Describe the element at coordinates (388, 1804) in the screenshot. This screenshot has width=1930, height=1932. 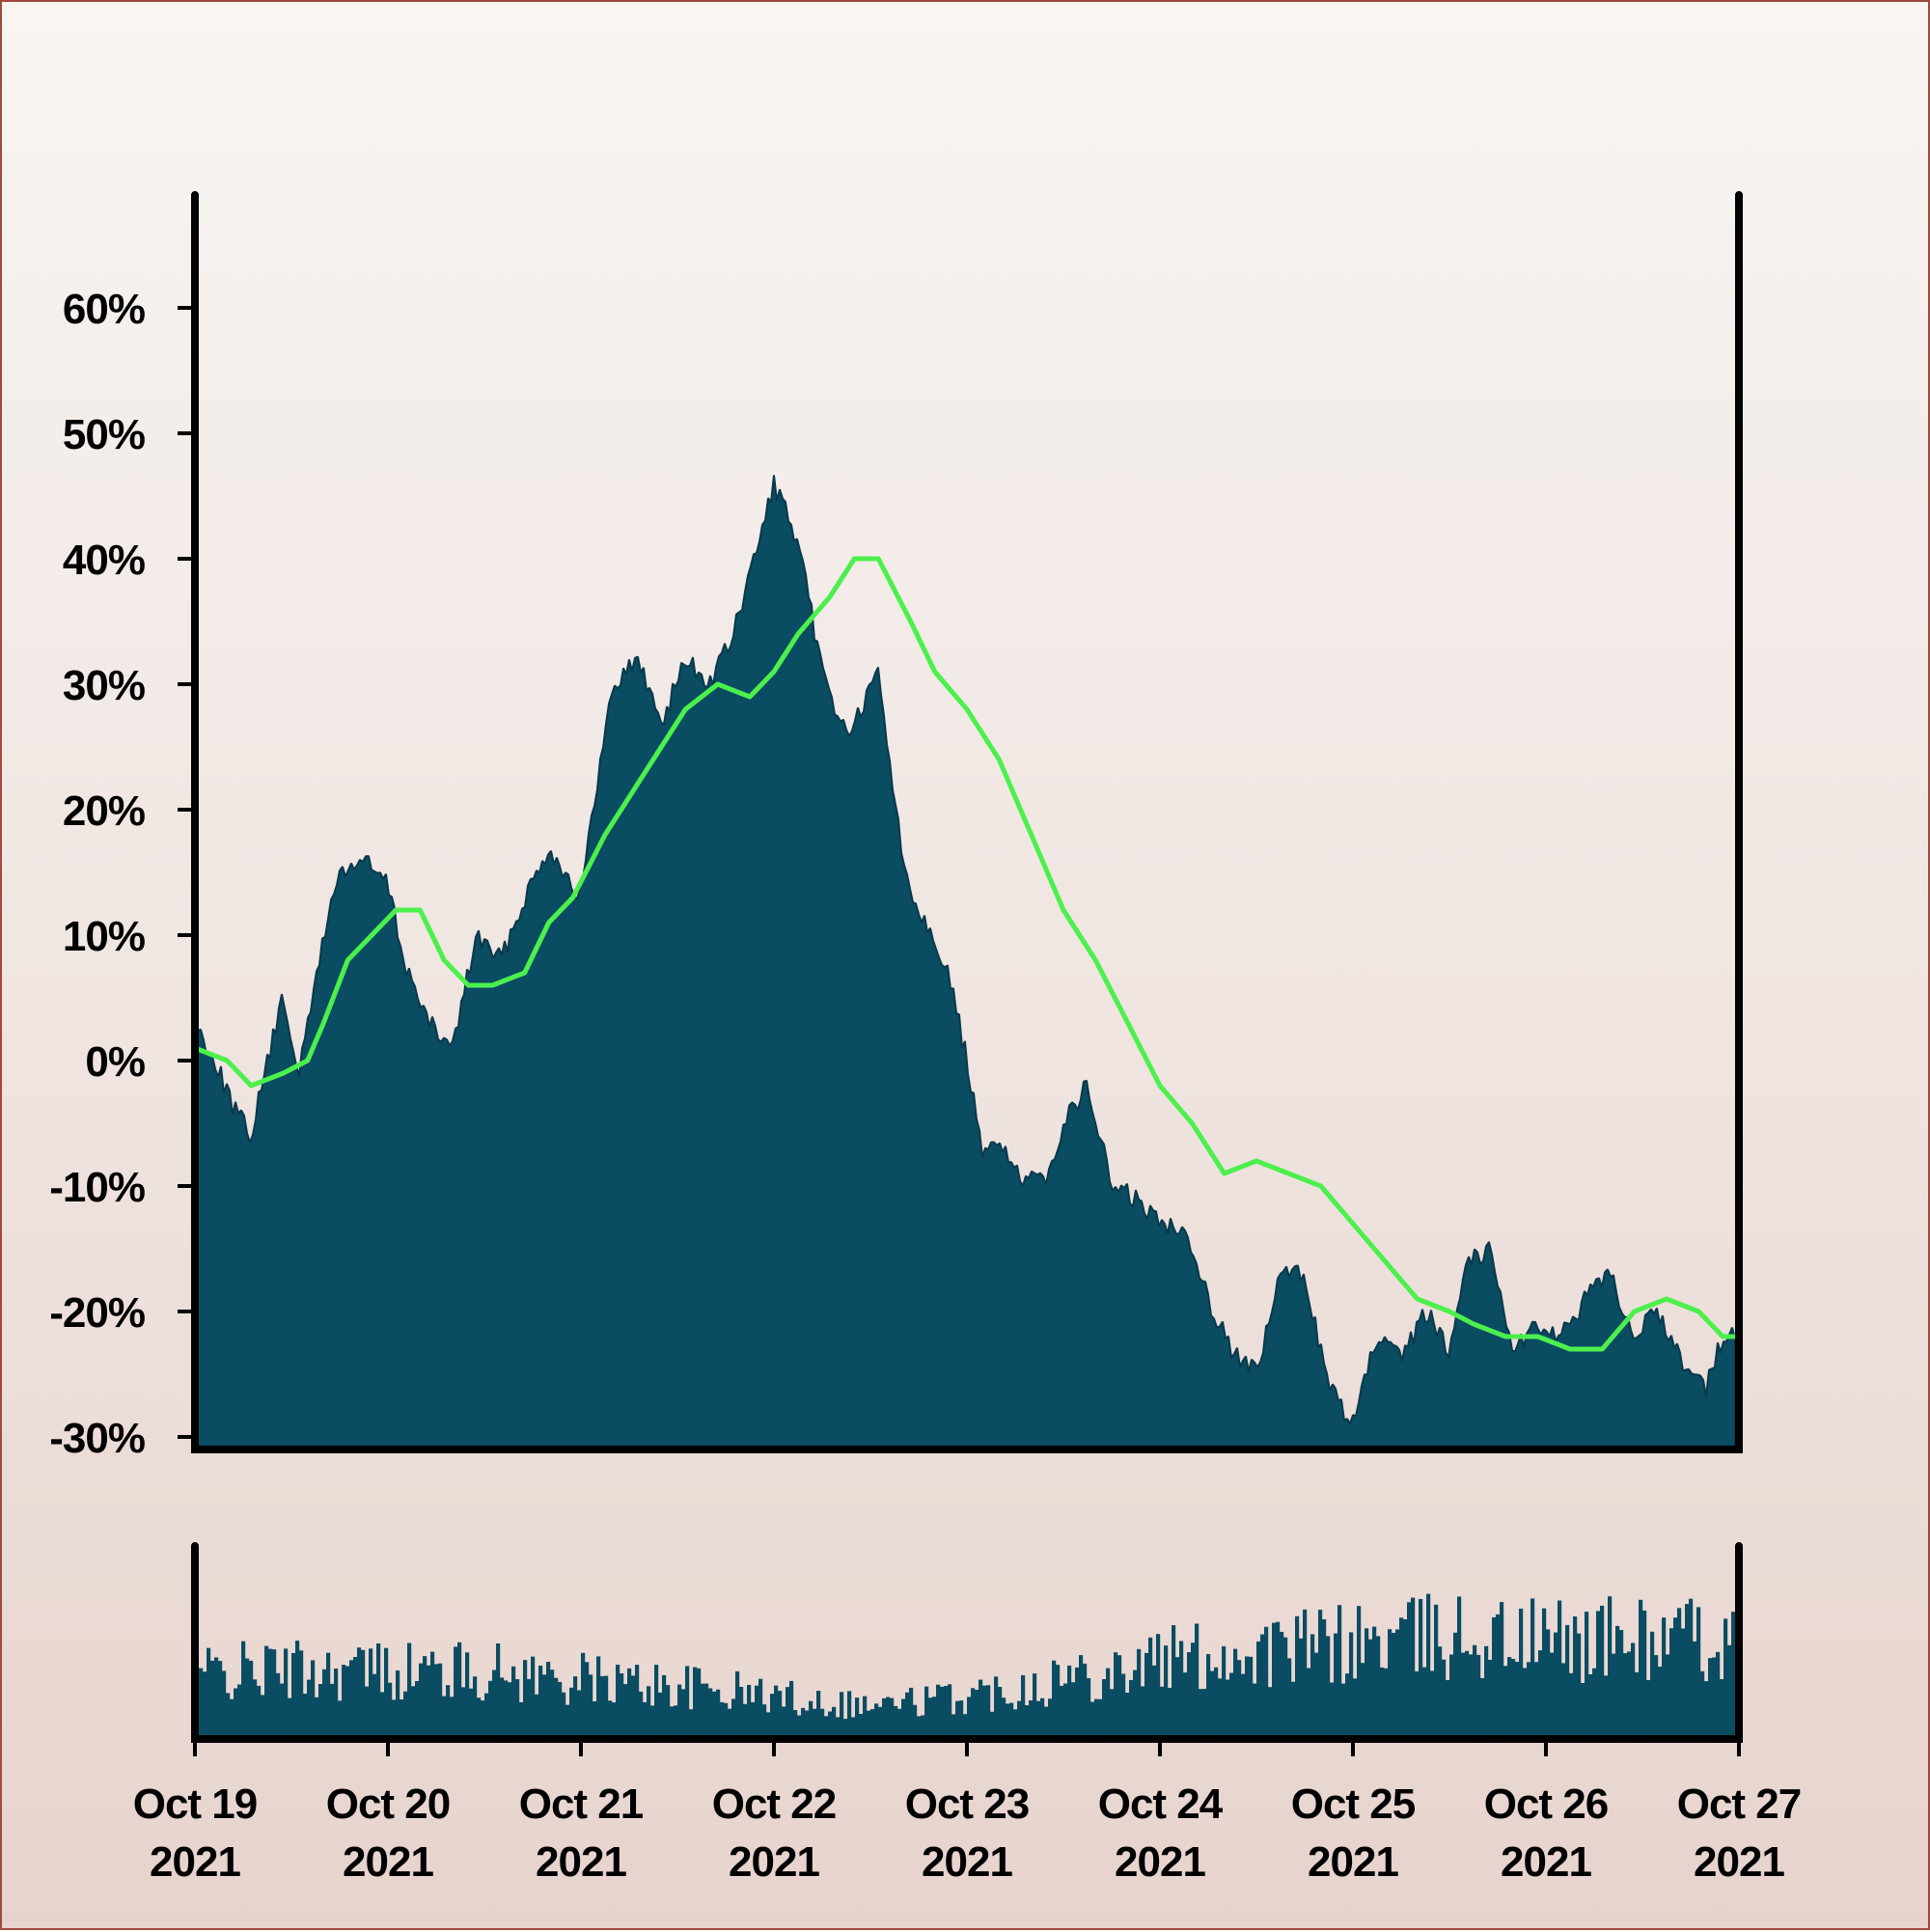
I see `x-tick-label-date: Oct 20` at that location.